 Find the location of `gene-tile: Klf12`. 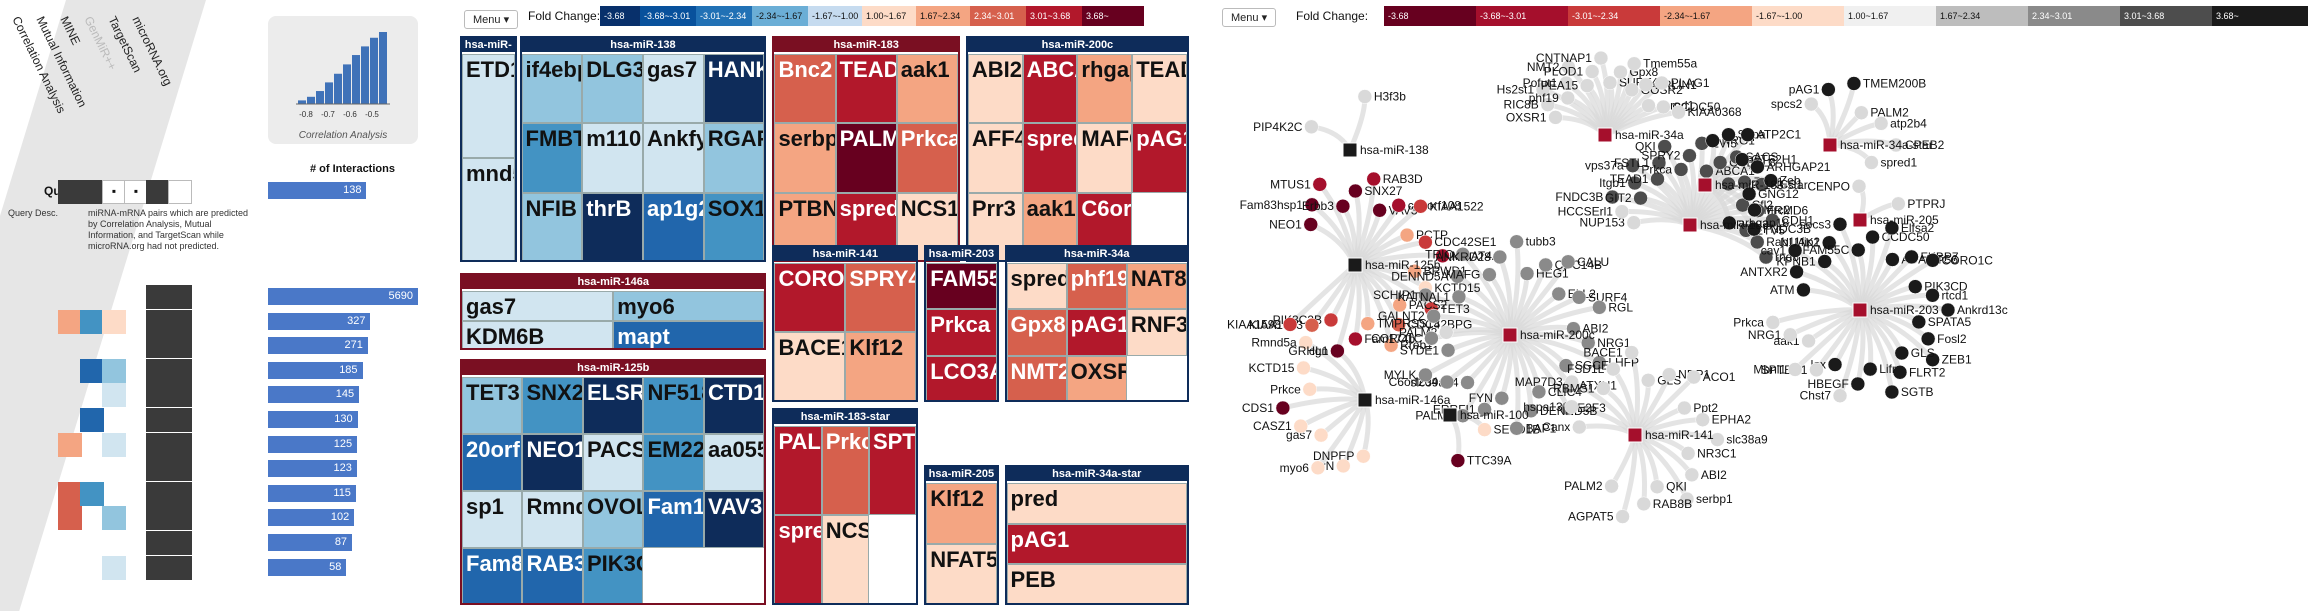

gene-tile: Klf12 is located at coordinates (881, 366).